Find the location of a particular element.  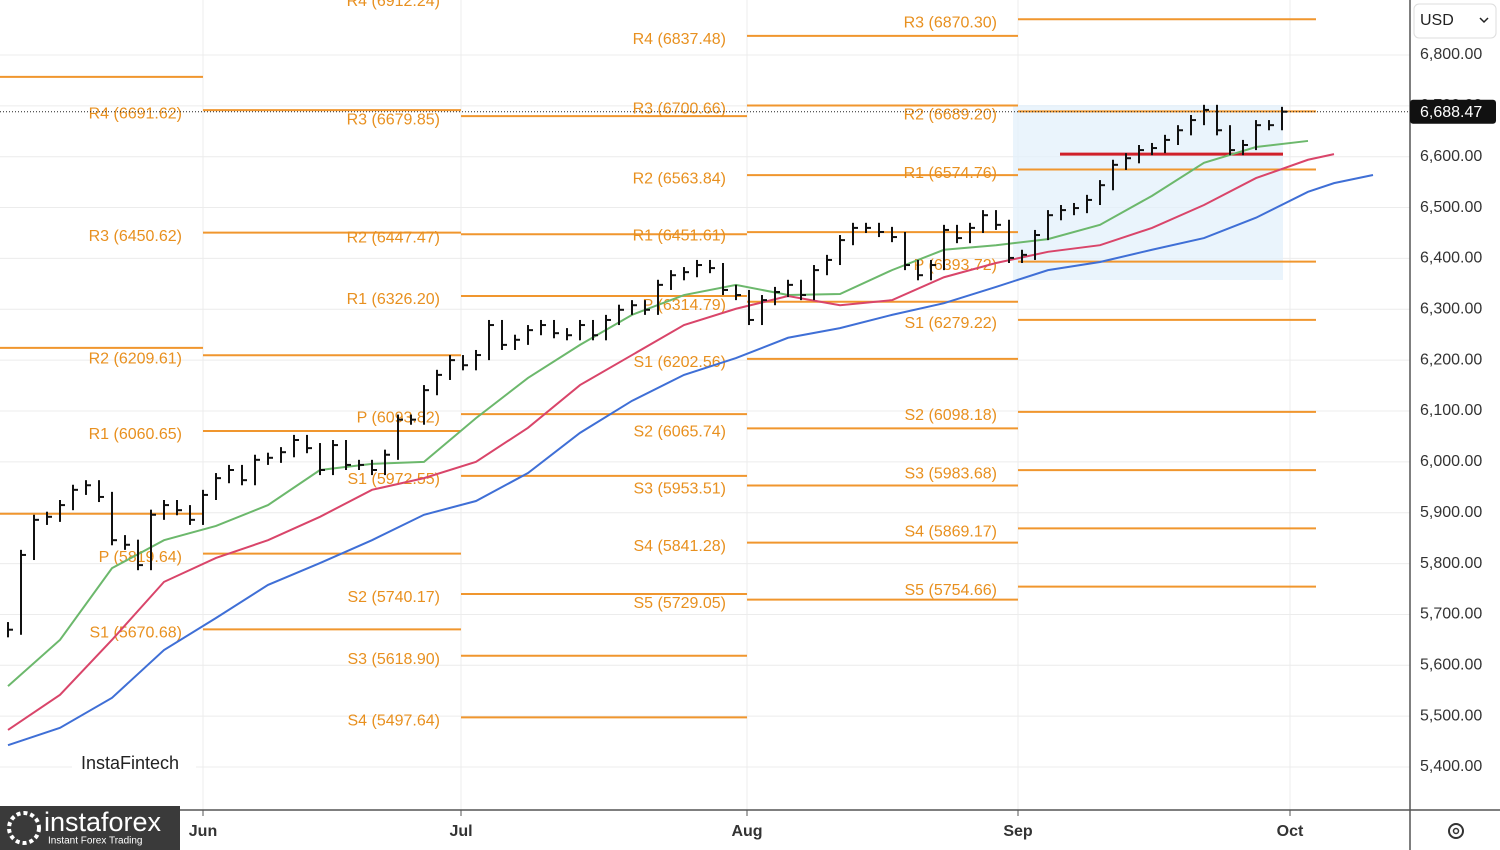

watermark-box is located at coordinates (134, 762).